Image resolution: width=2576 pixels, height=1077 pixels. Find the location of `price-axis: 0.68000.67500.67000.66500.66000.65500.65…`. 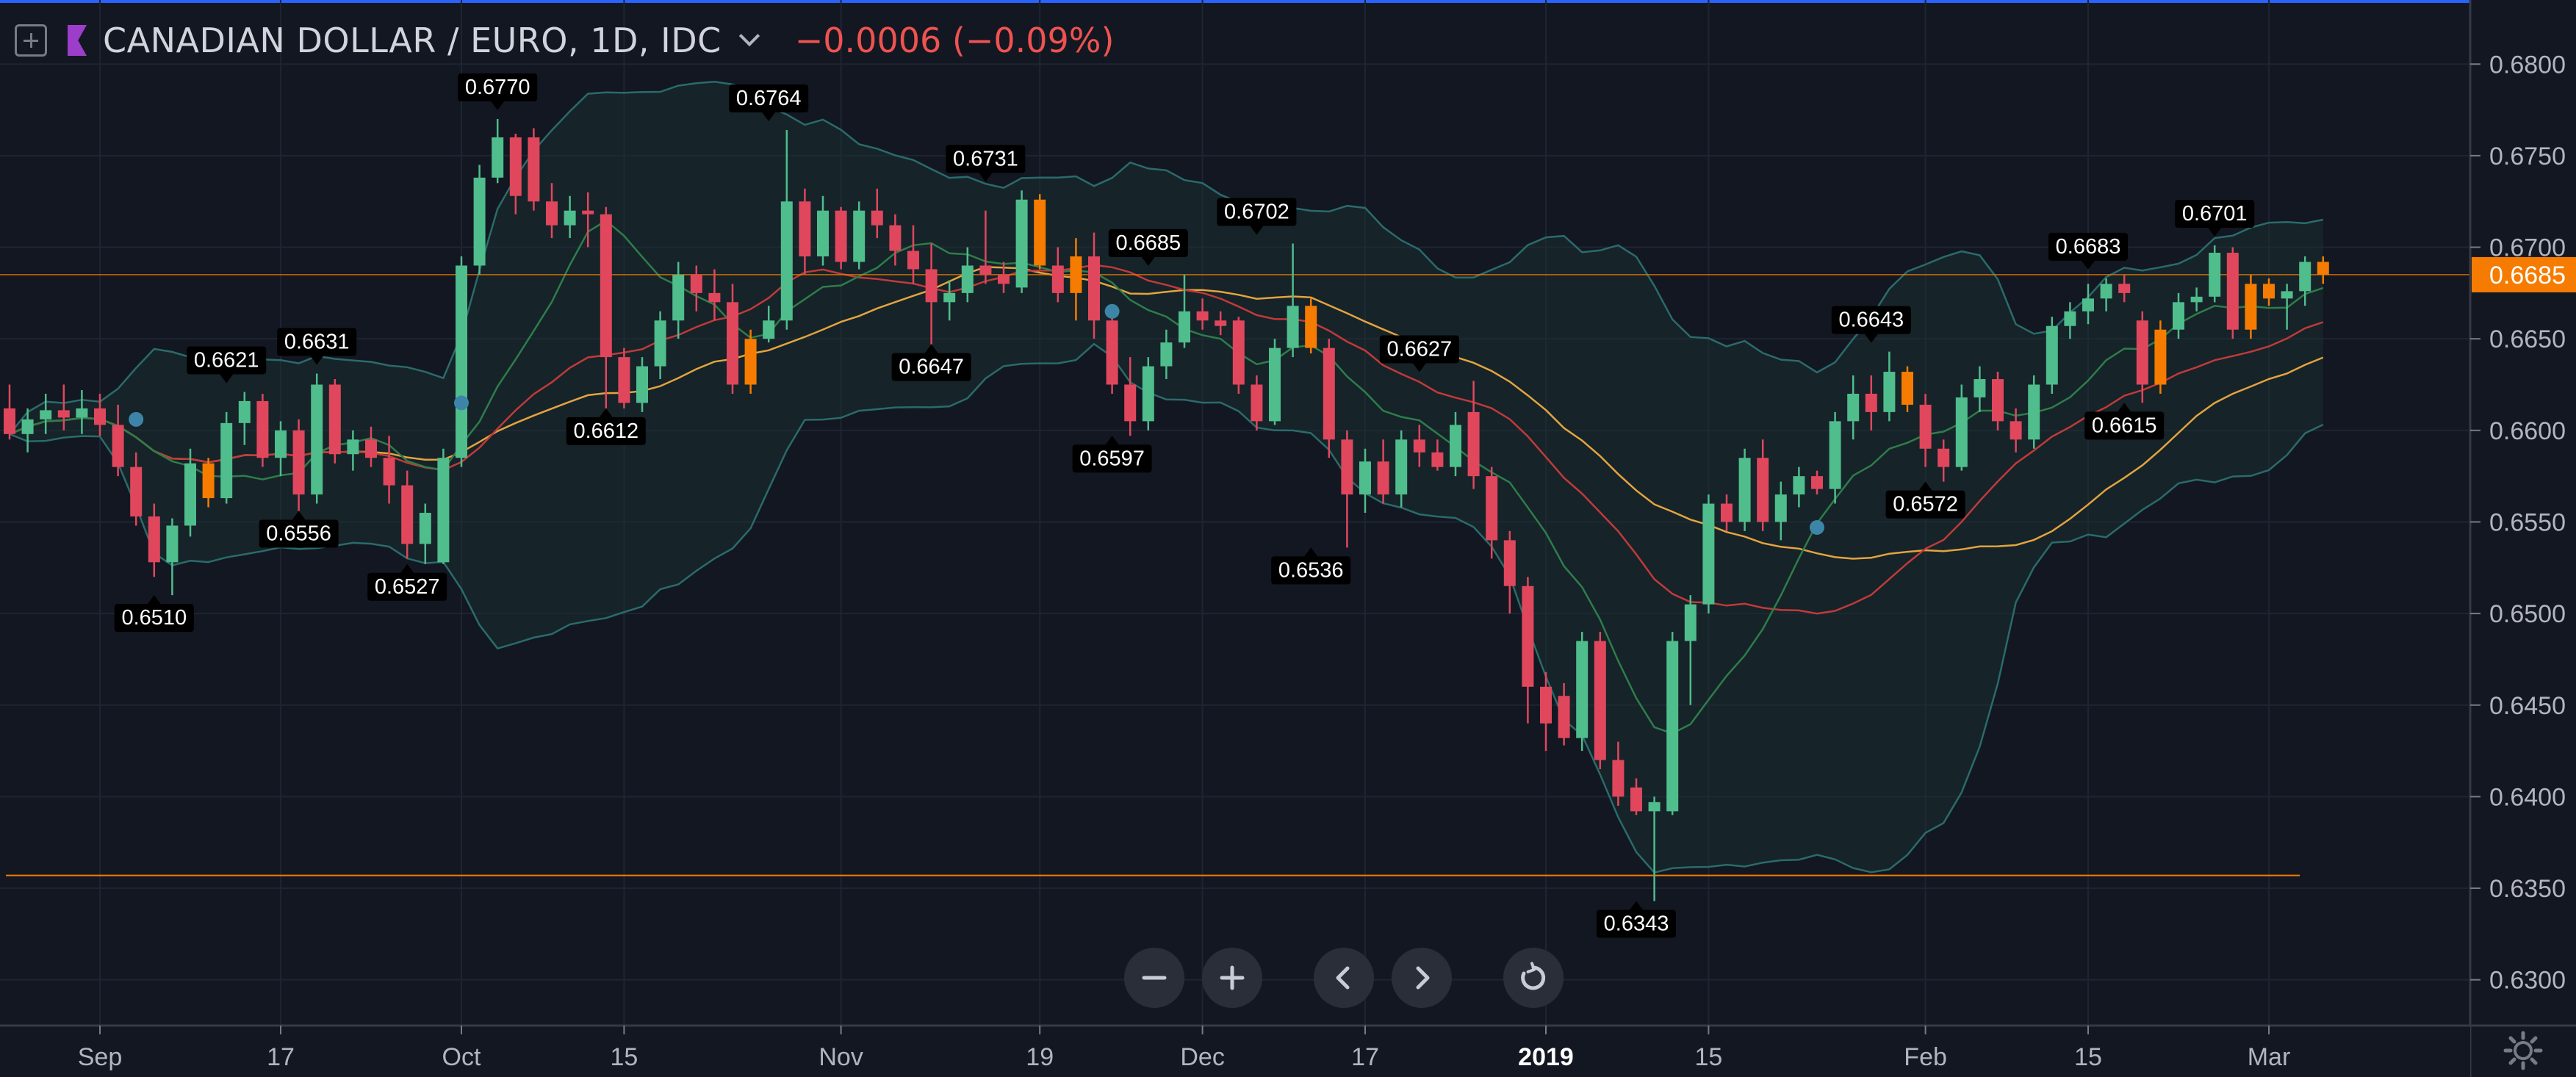

price-axis: 0.68000.67500.67000.66500.66000.65500.65… is located at coordinates (2522, 538).